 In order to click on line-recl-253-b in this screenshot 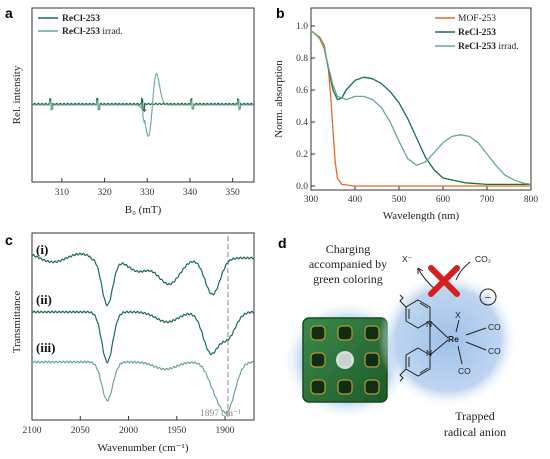, I will do `click(420, 108)`.